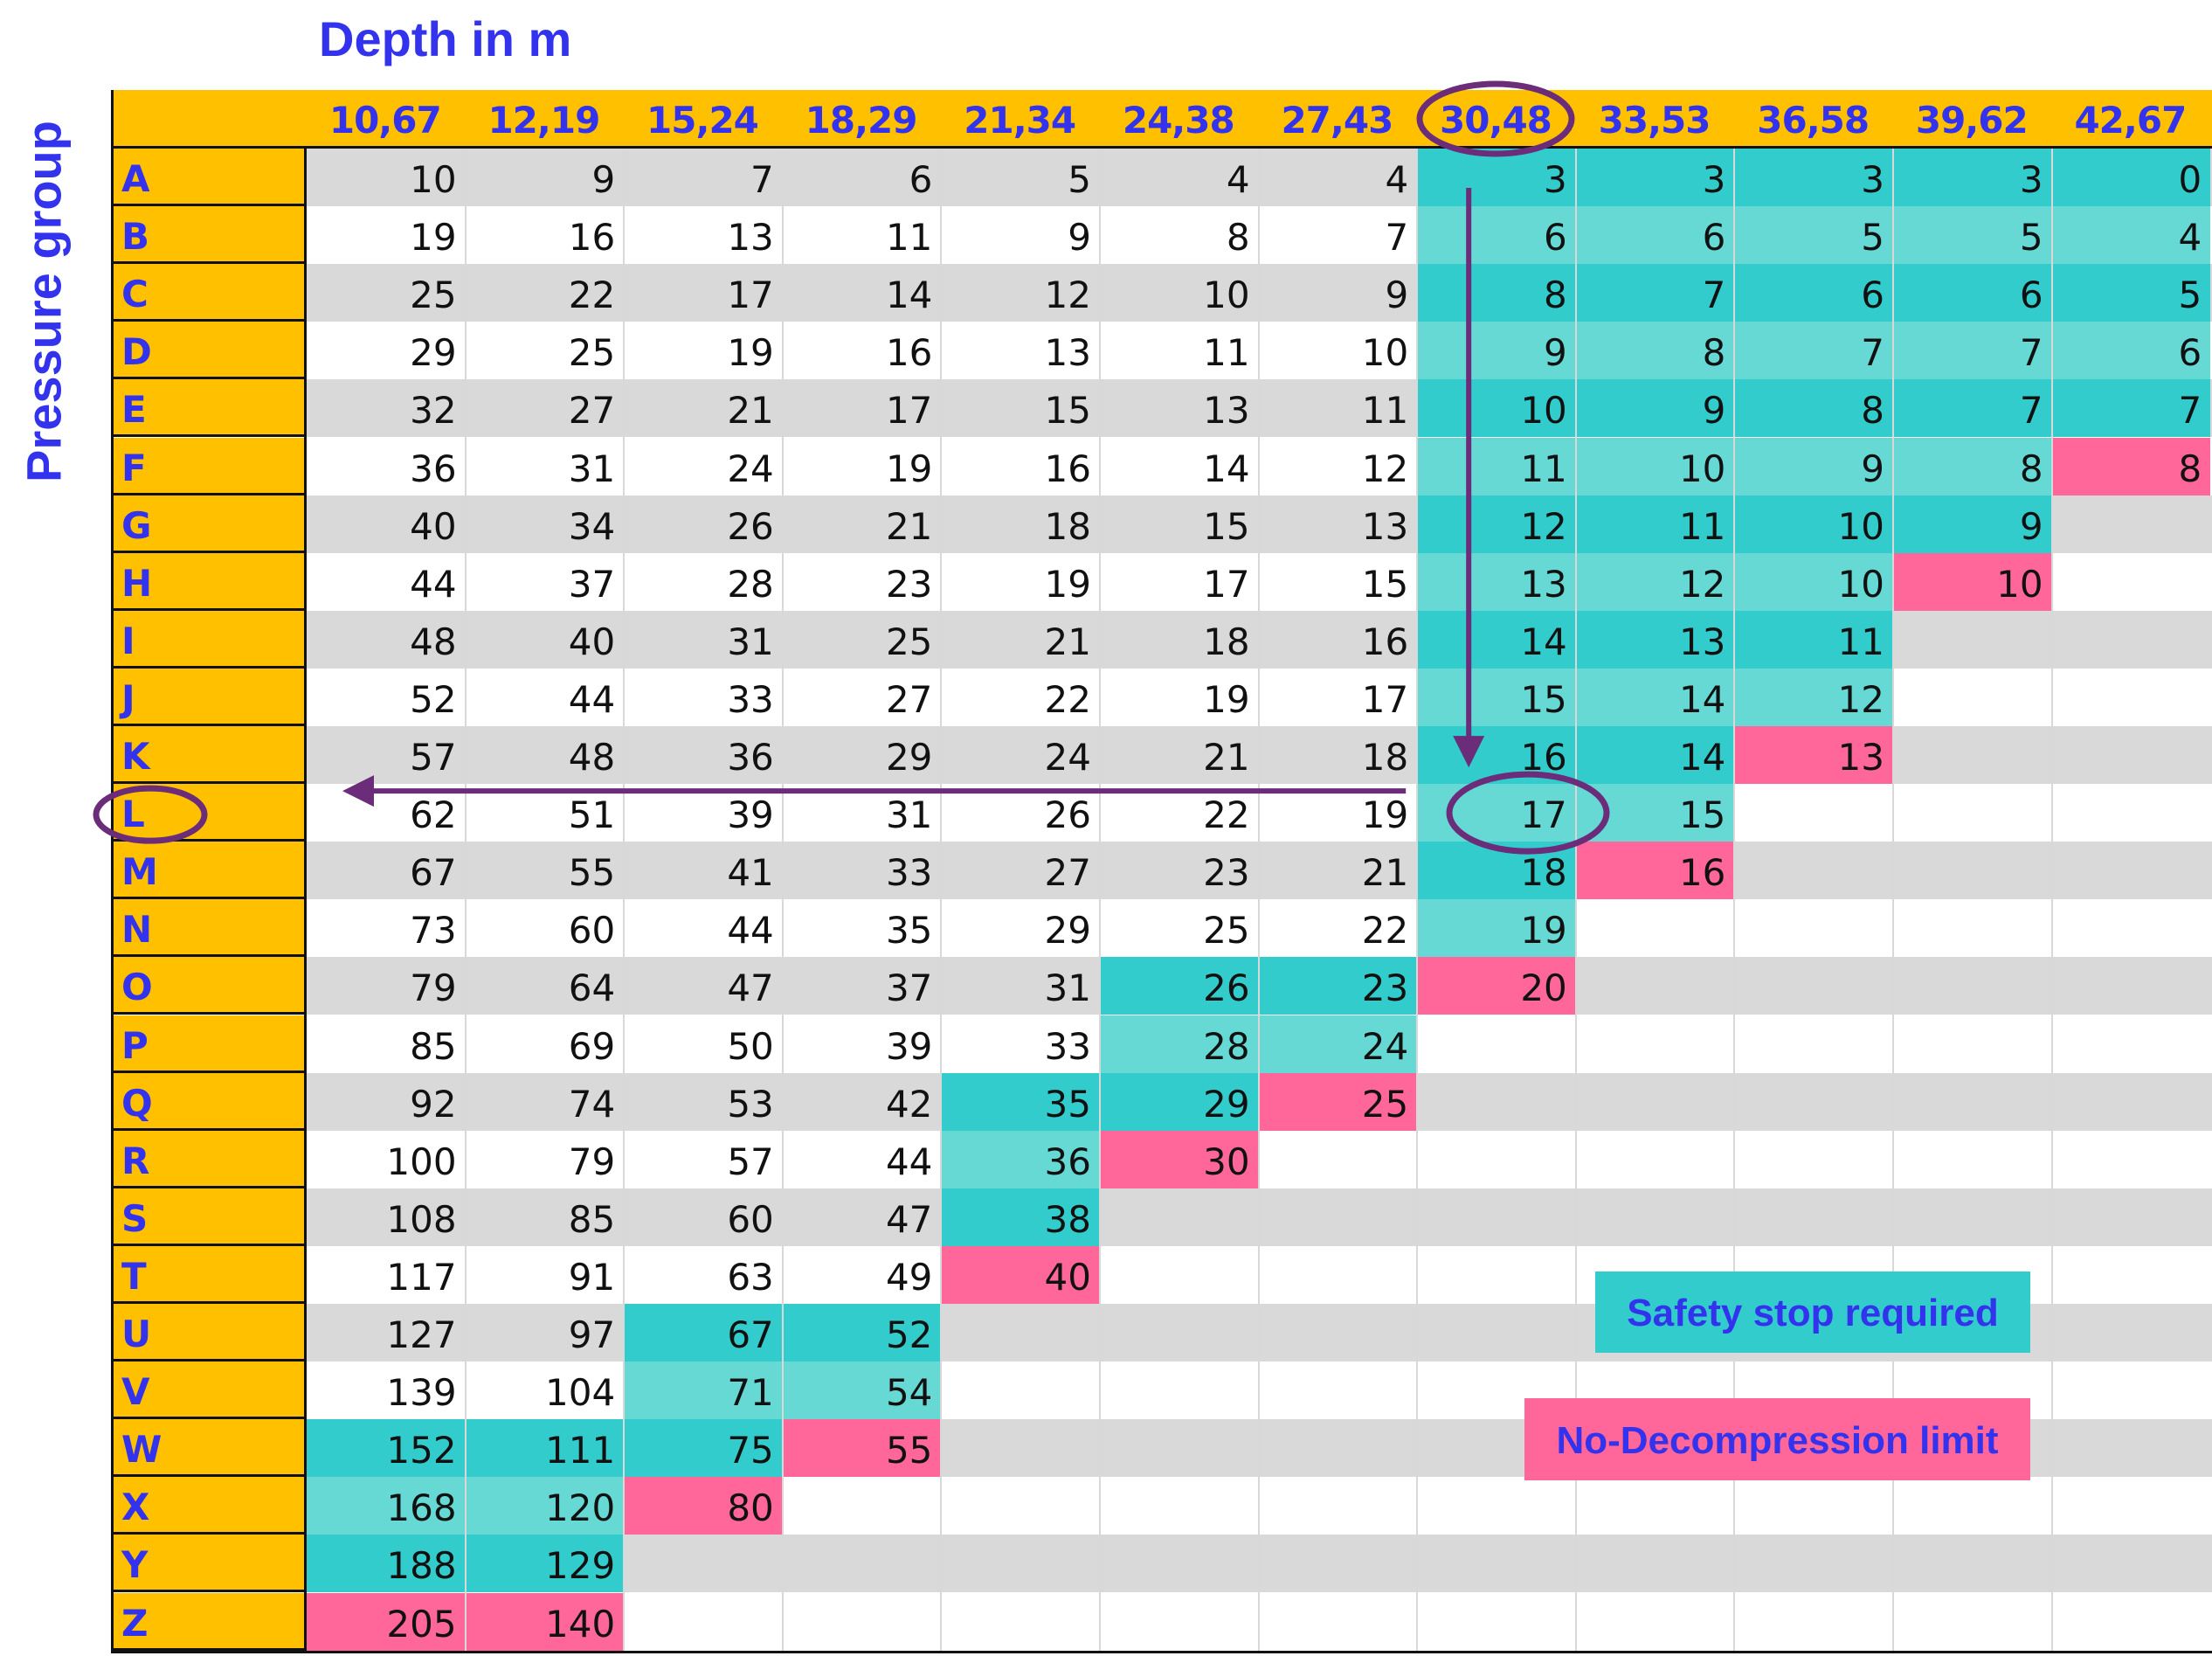  What do you see at coordinates (208, 178) in the screenshot?
I see `row-label: A` at bounding box center [208, 178].